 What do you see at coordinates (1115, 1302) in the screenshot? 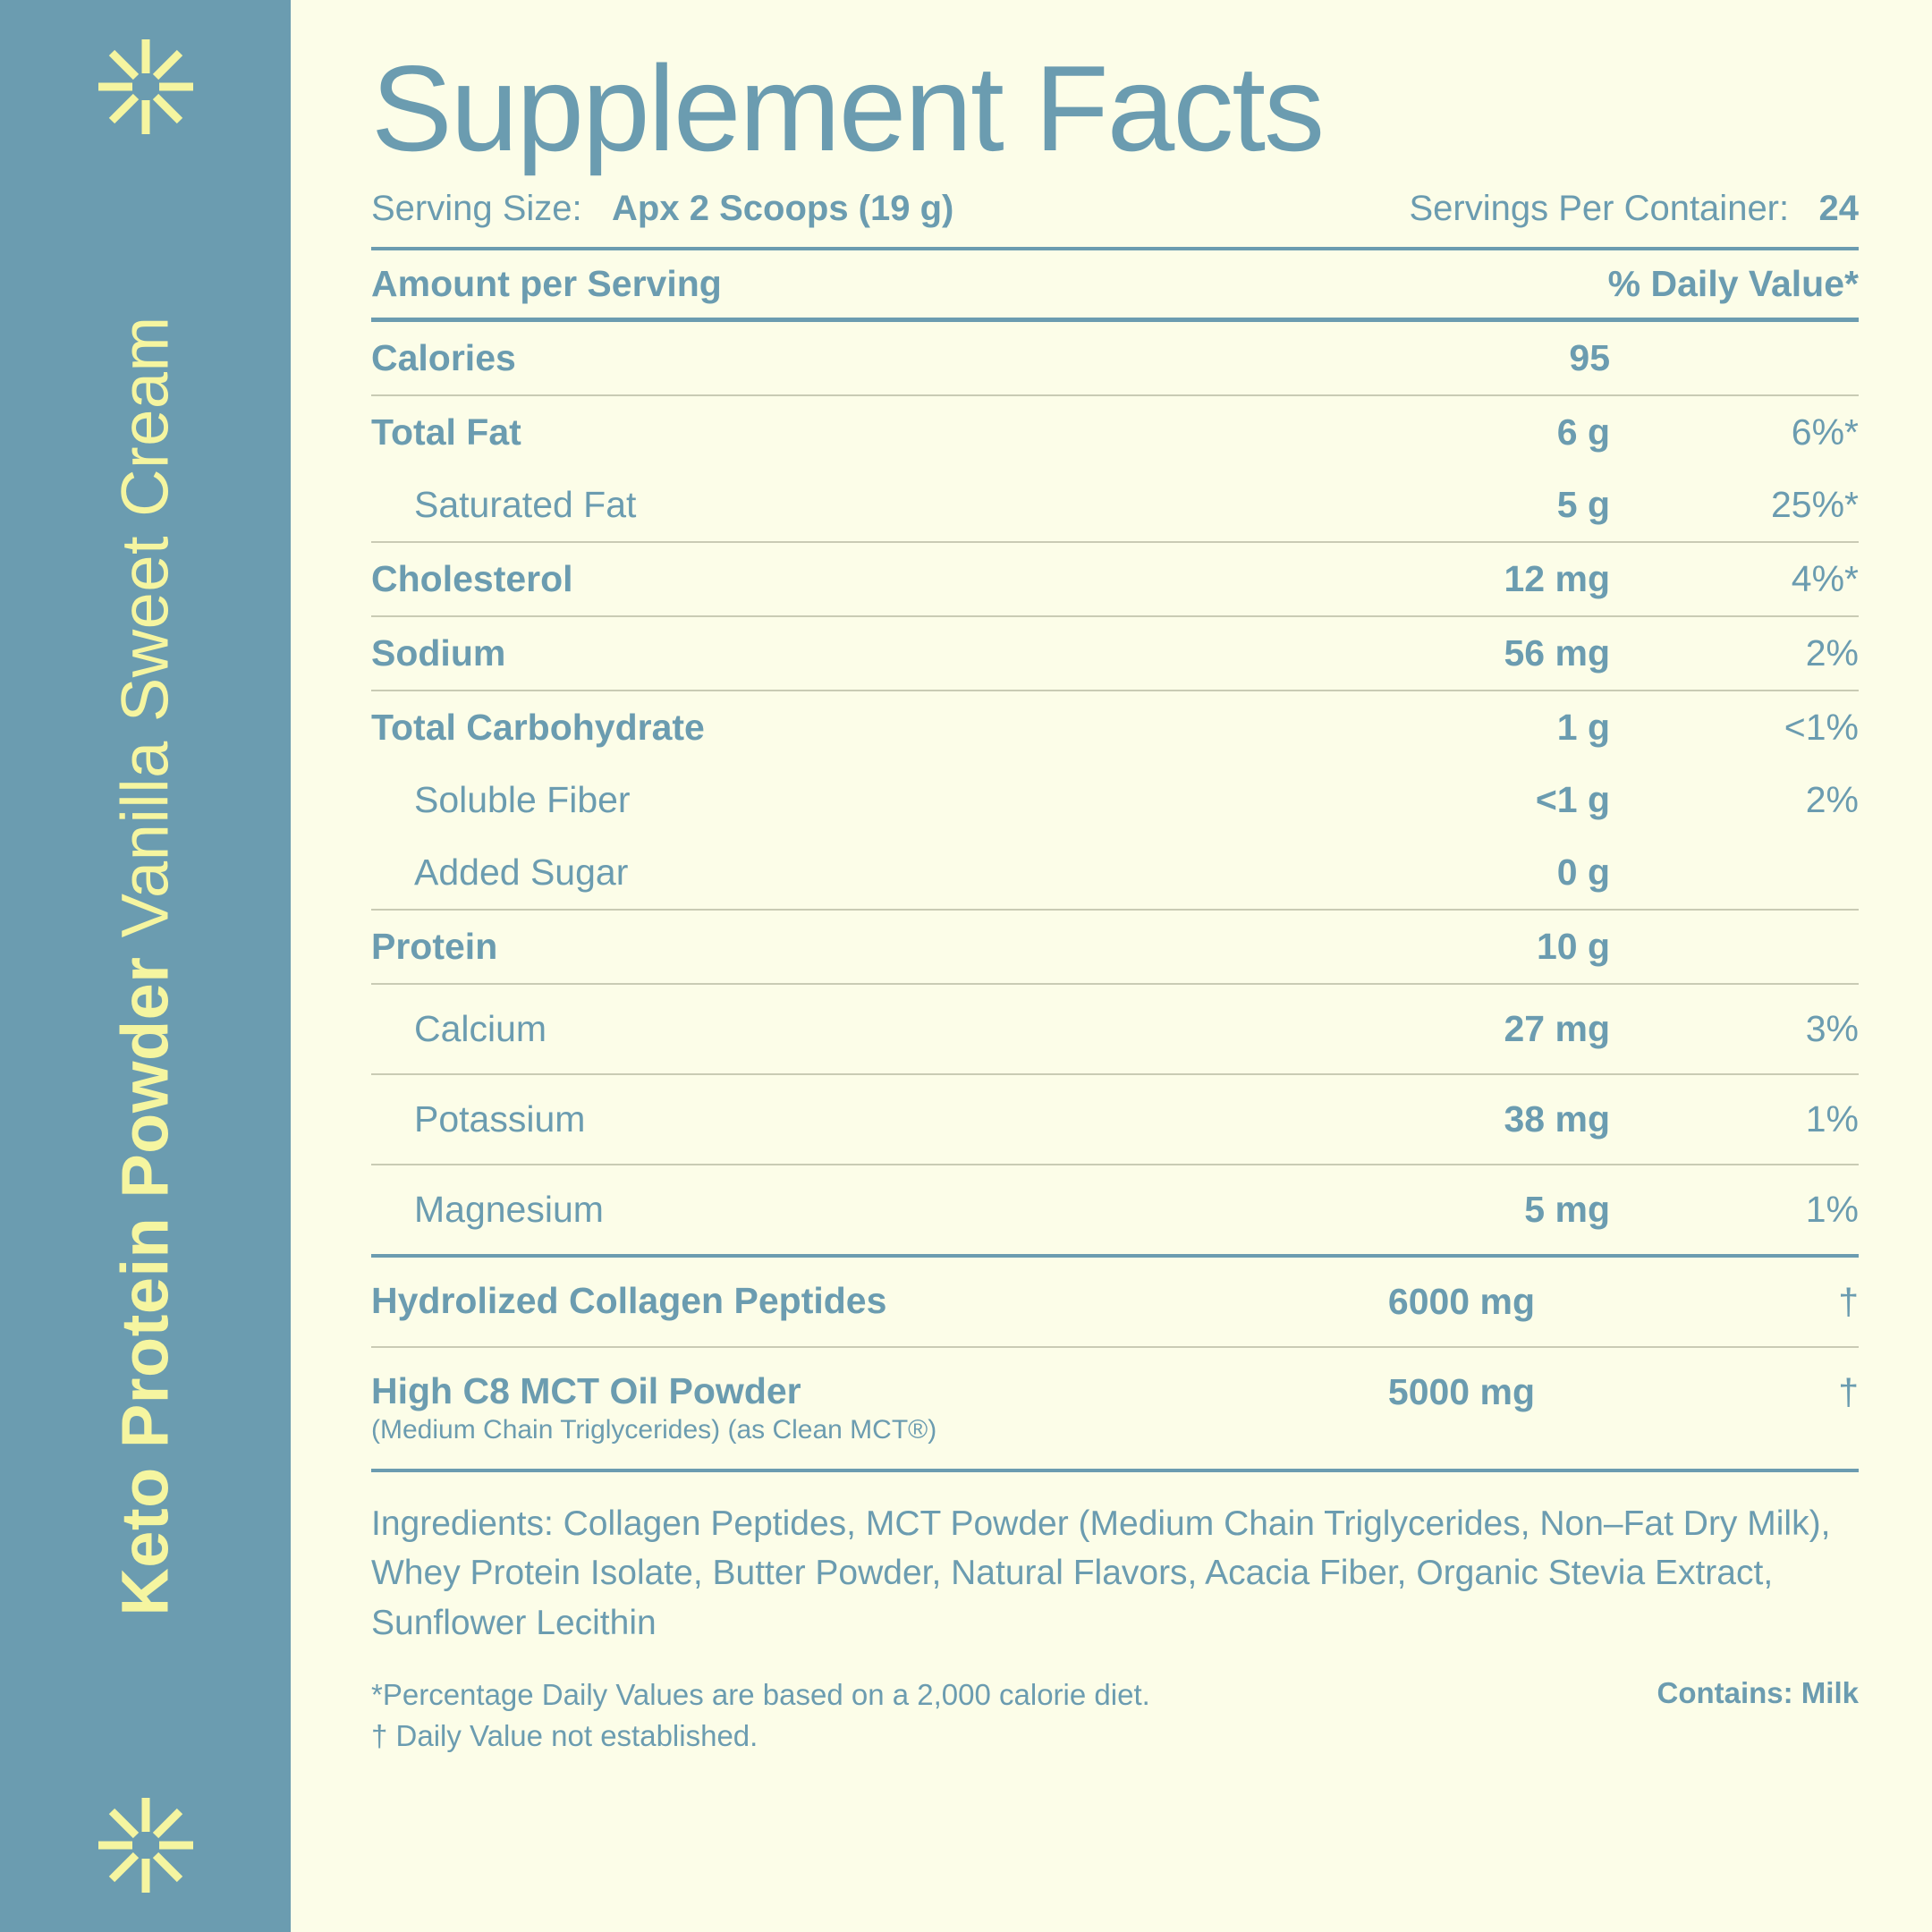
I see `table-row-collagen-peptides: Hydrolized Collagen Peptides 6000 mg †` at bounding box center [1115, 1302].